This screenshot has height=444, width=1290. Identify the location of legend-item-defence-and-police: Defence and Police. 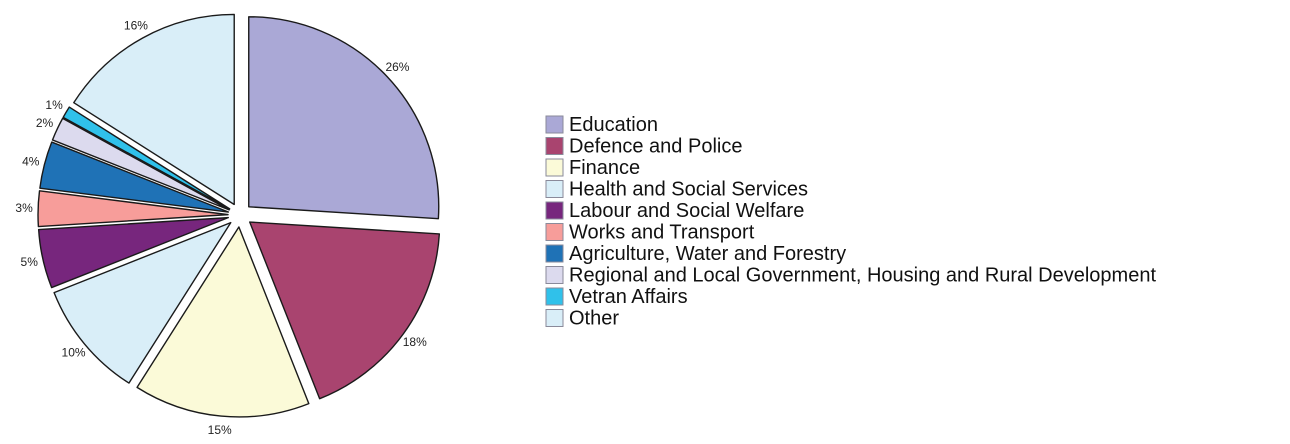
(644, 147).